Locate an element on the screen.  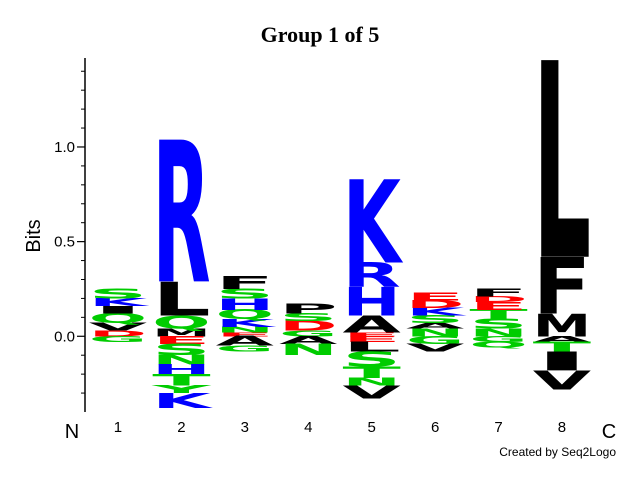
position-label: 6 is located at coordinates (435, 427).